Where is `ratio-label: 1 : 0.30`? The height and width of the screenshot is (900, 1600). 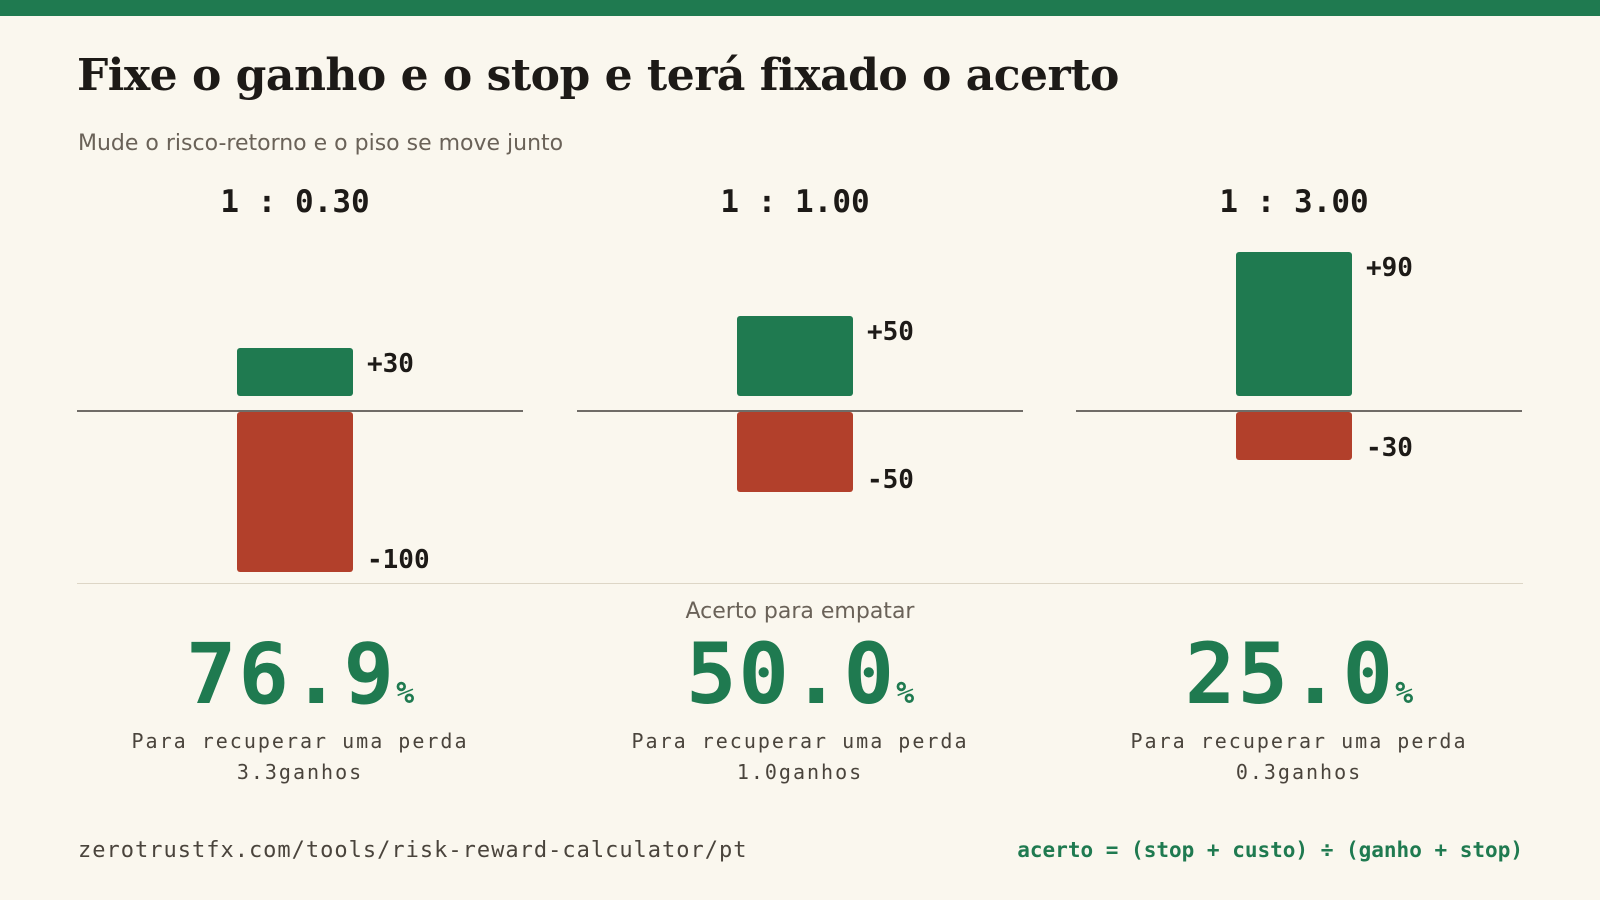
ratio-label: 1 : 0.30 is located at coordinates (294, 202).